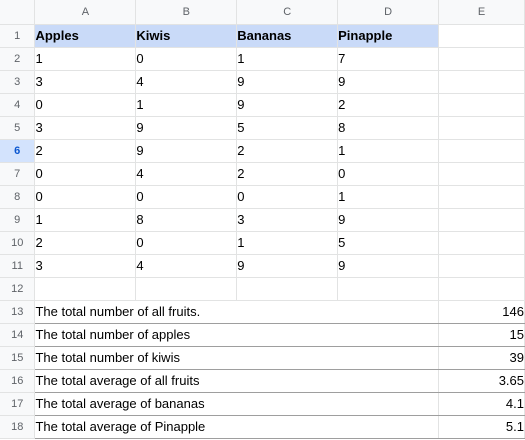 The width and height of the screenshot is (525, 440). Describe the element at coordinates (17, 173) in the screenshot. I see `row-header-7: 7` at that location.